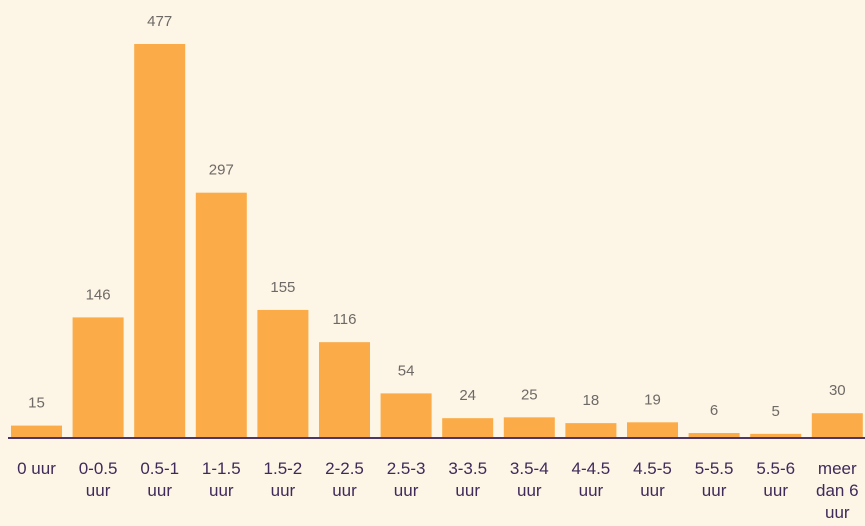 This screenshot has width=865, height=526. I want to click on x-tick-label: meer dan 6 uur, so click(837, 490).